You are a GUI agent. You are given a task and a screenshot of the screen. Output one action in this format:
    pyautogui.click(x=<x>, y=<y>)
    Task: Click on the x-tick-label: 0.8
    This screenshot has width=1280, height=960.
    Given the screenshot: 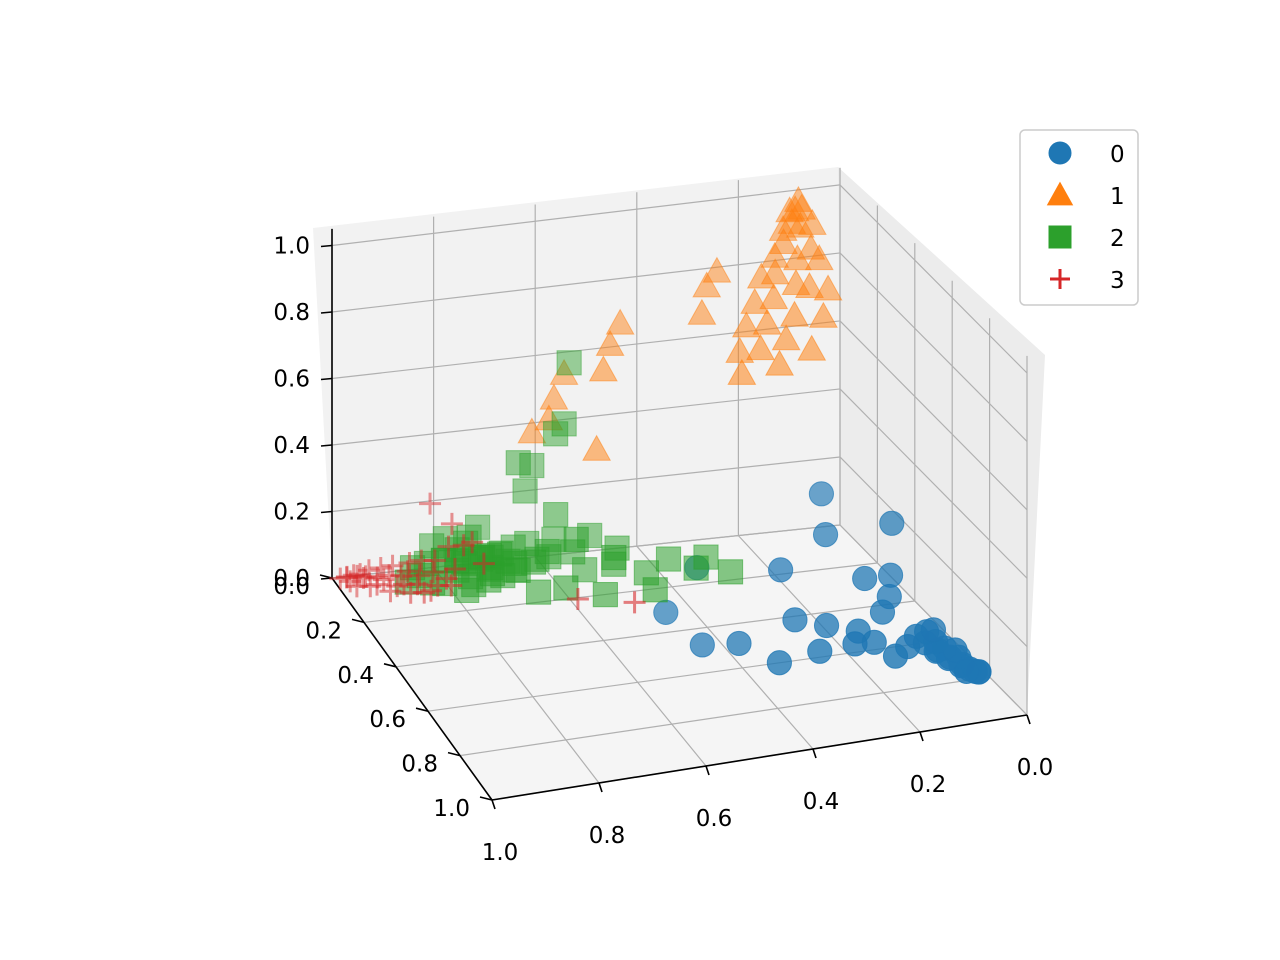 What is the action you would take?
    pyautogui.click(x=607, y=836)
    